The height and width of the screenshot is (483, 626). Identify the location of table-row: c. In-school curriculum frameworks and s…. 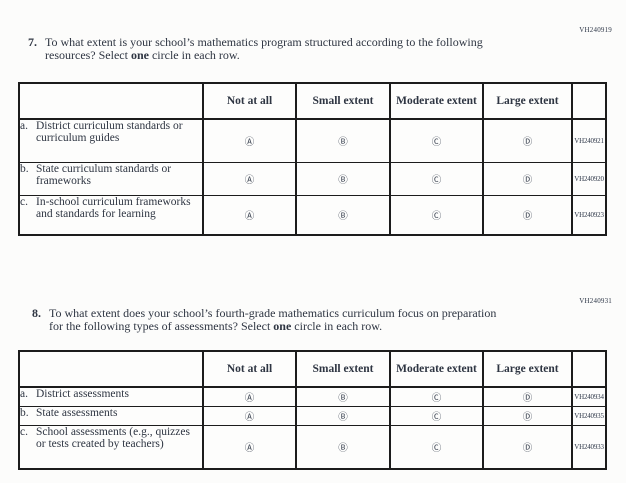
(312, 215).